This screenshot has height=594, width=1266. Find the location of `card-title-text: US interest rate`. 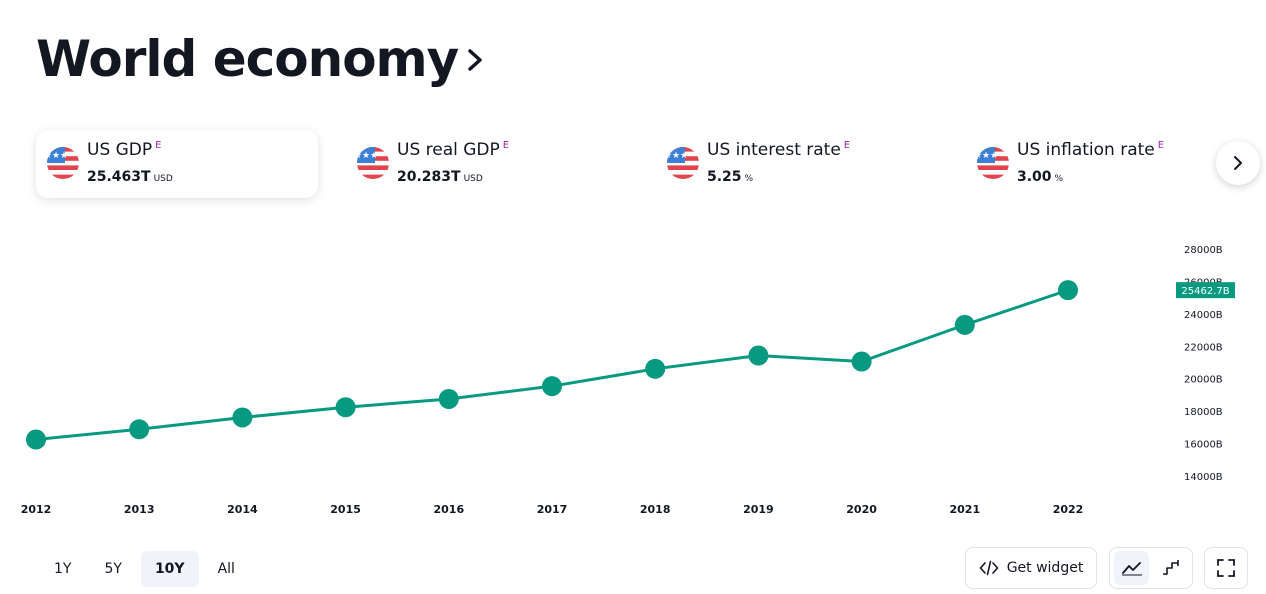

card-title-text: US interest rate is located at coordinates (774, 150).